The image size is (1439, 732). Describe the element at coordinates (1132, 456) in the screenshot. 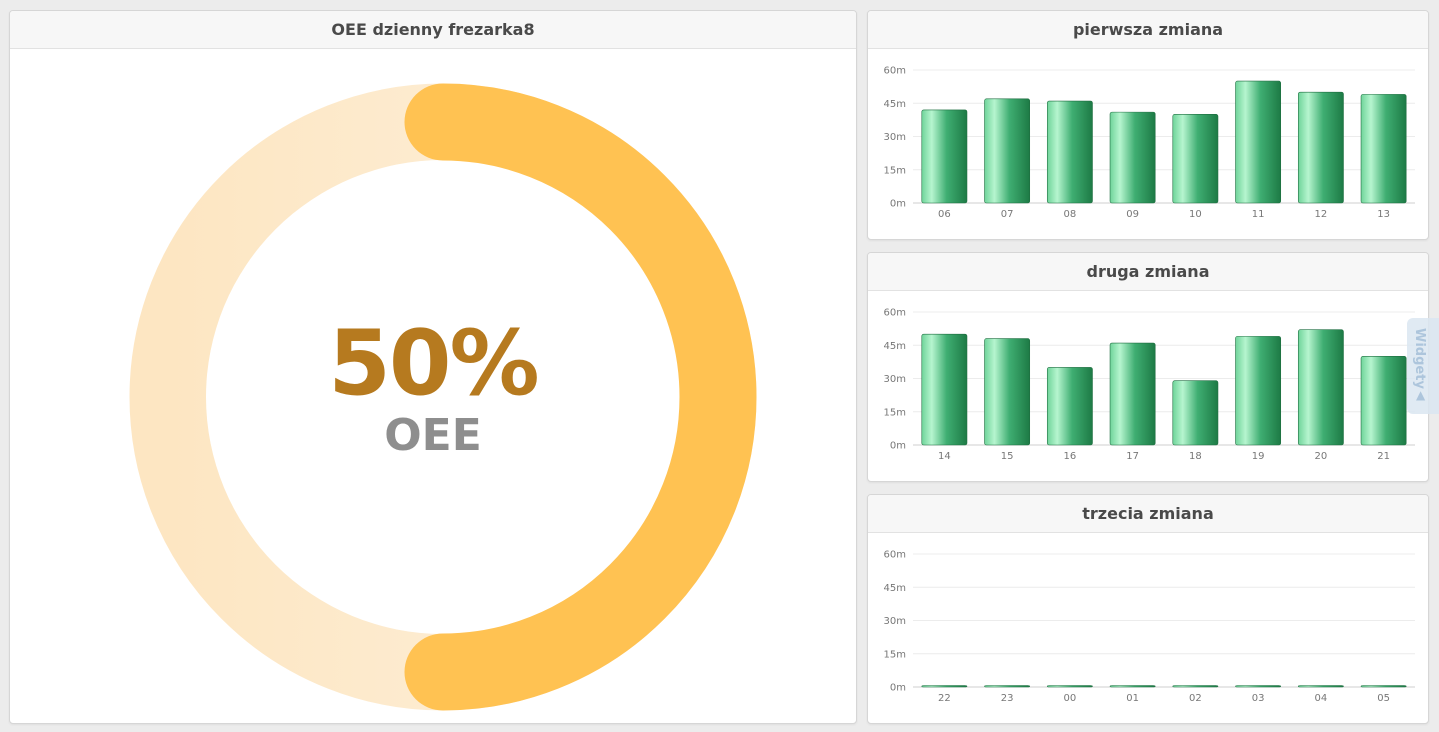

I see `x-tick-label: 17` at that location.